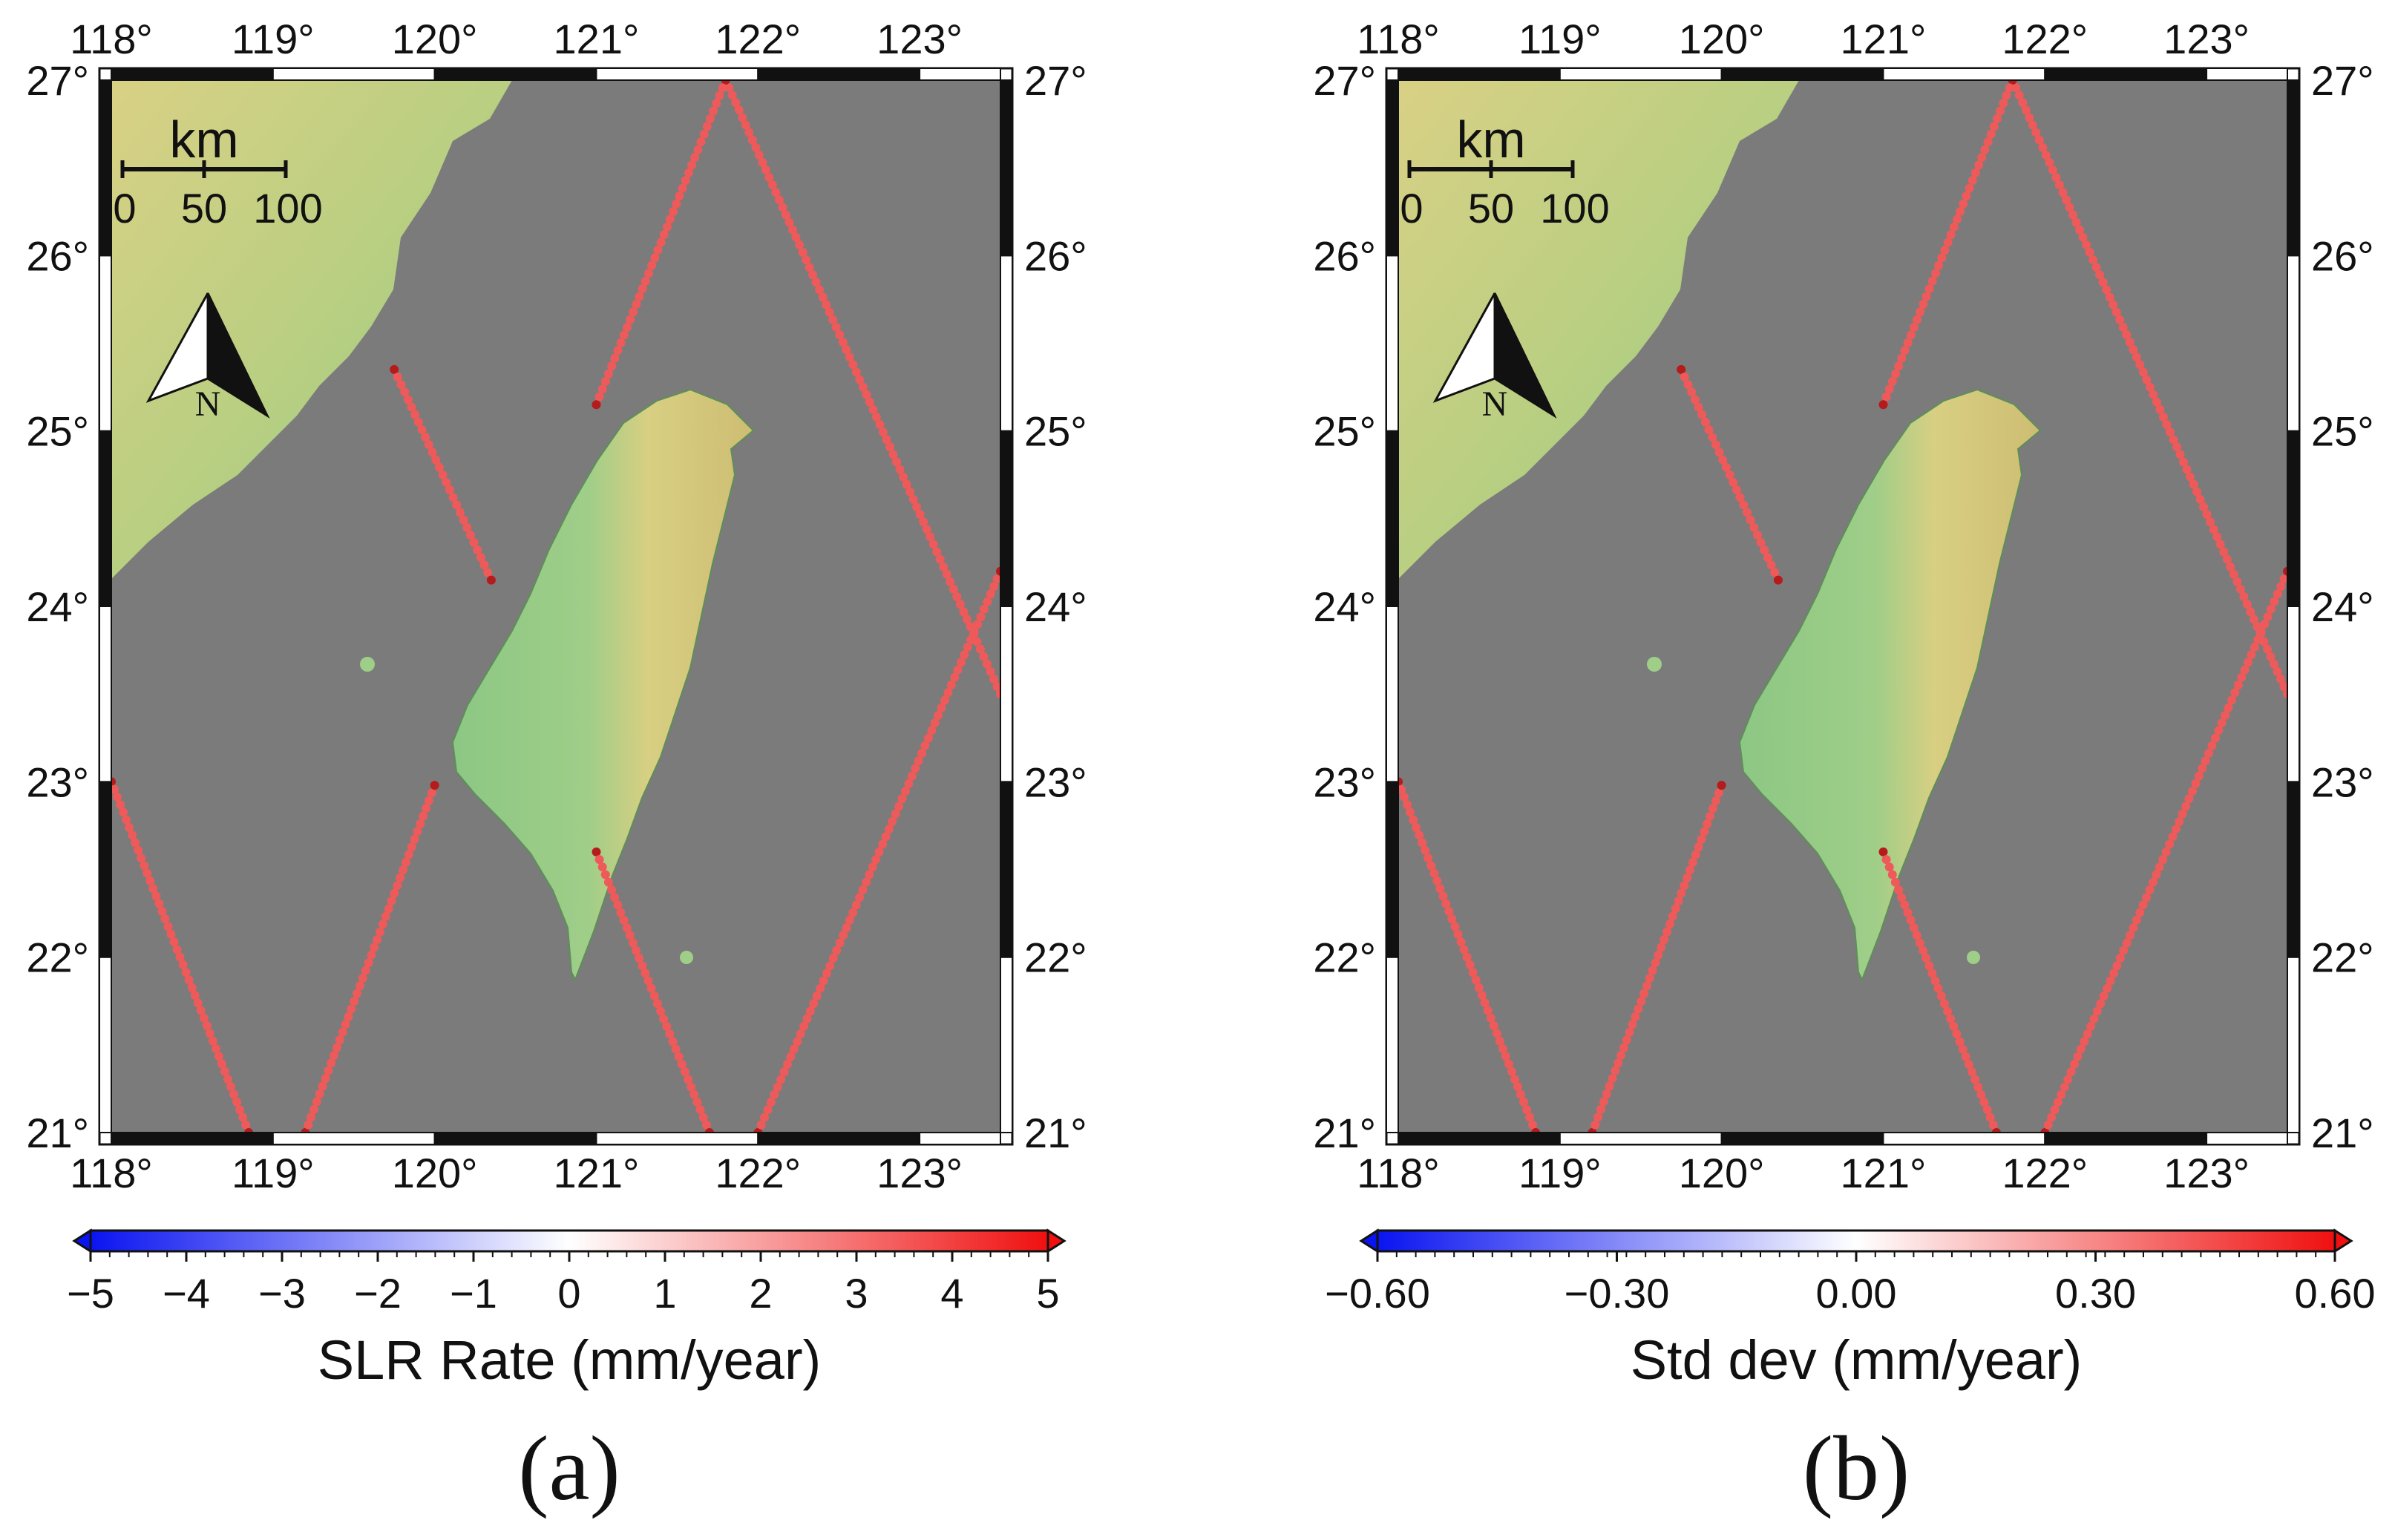 The width and height of the screenshot is (2395, 1540). I want to click on colorbar-tick-label: −4, so click(187, 1293).